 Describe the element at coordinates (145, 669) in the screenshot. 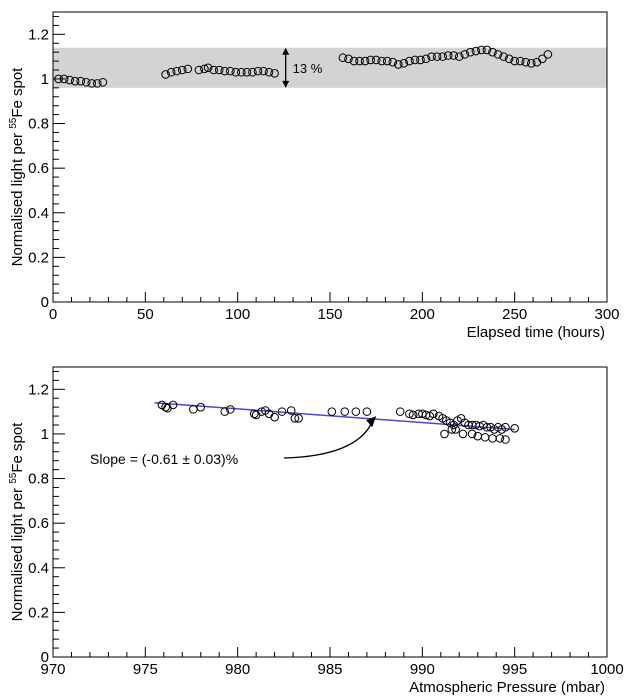

I see `x-tick-label: 975` at that location.